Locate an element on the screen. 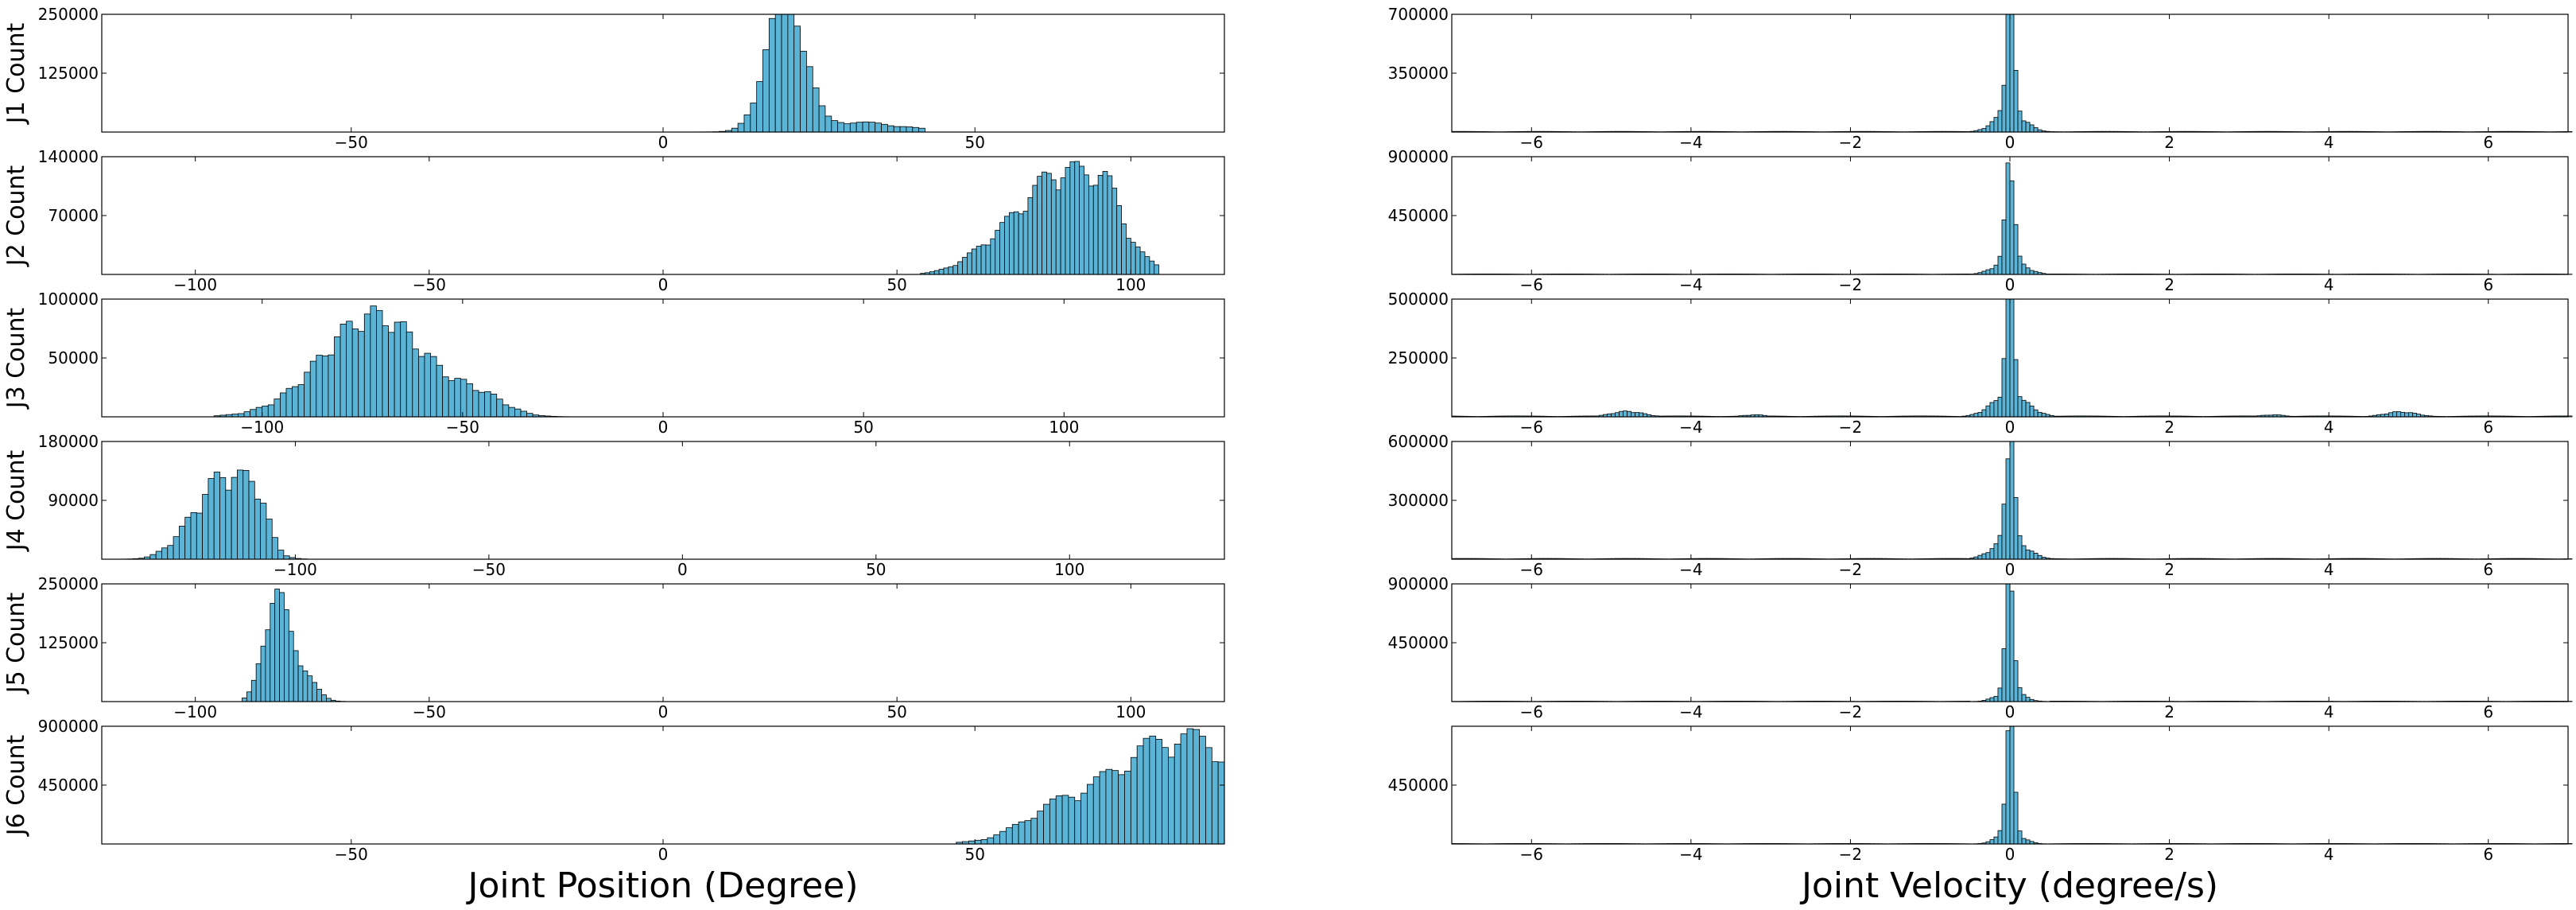 The image size is (2576, 910). y-tick-label: 900000 is located at coordinates (1418, 583).